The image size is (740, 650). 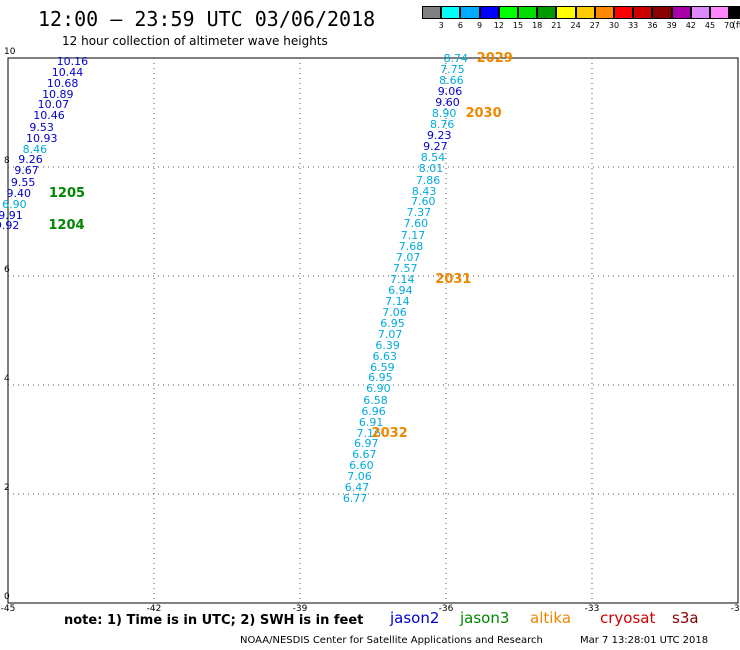 What do you see at coordinates (736, 26) in the screenshot?
I see `colorbar-unit: (ft)` at bounding box center [736, 26].